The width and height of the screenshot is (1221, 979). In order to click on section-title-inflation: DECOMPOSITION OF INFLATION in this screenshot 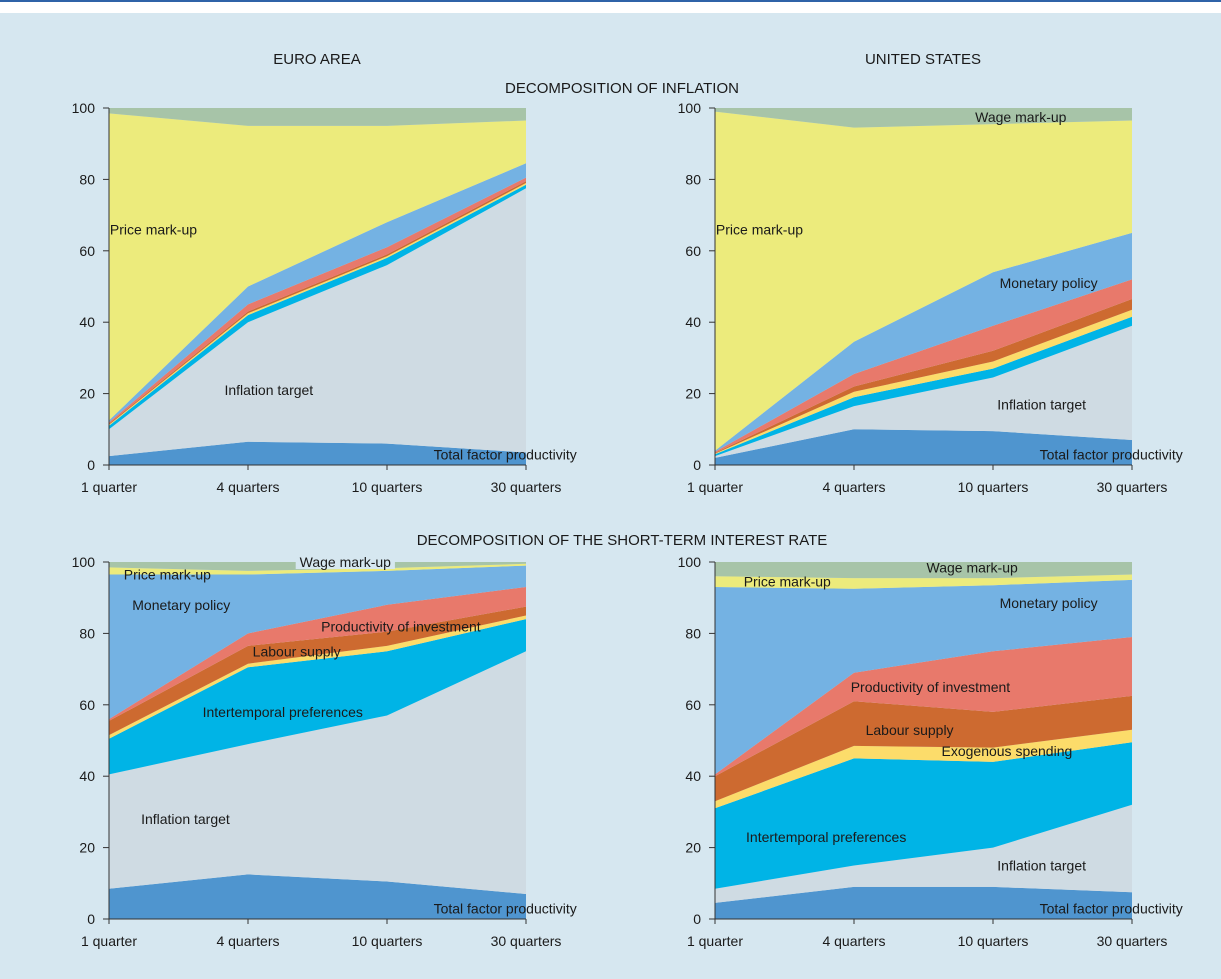, I will do `click(622, 88)`.